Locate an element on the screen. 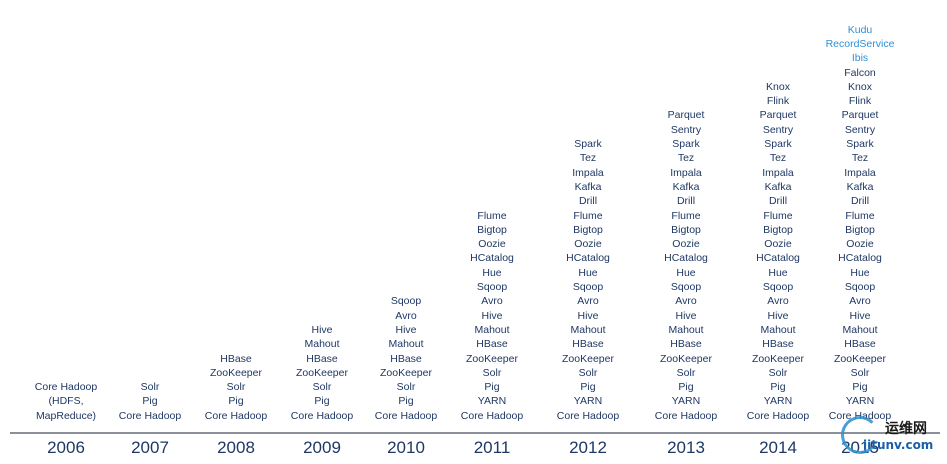 Image resolution: width=947 pixels, height=464 pixels. year-label-2015: 2015 is located at coordinates (860, 447).